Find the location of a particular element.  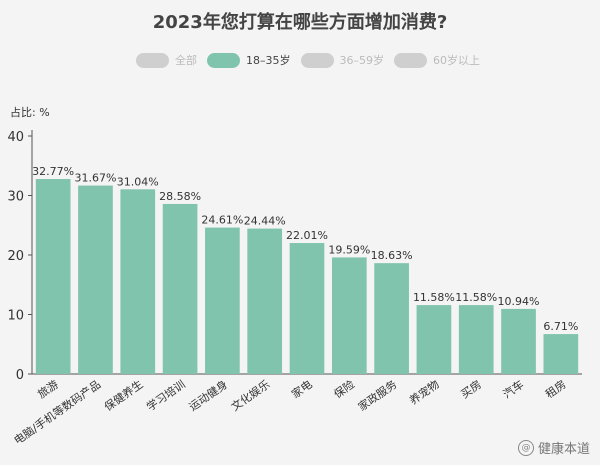

x-tick-label: 旅游 is located at coordinates (48, 389).